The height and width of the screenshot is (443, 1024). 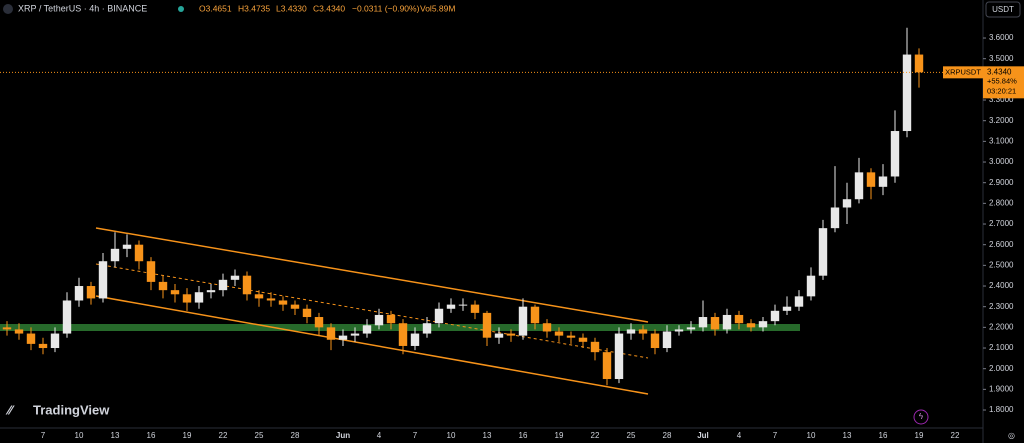 I want to click on alert-button, so click(x=921, y=417).